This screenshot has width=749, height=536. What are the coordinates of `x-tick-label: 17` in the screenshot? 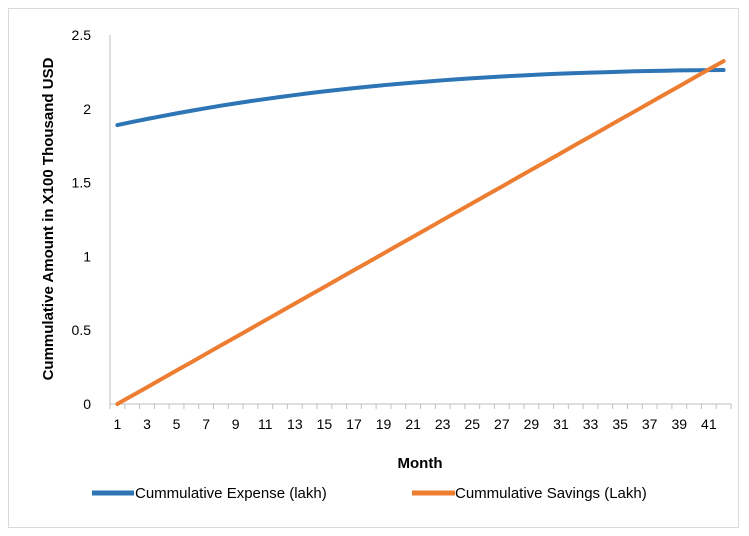 It's located at (354, 424).